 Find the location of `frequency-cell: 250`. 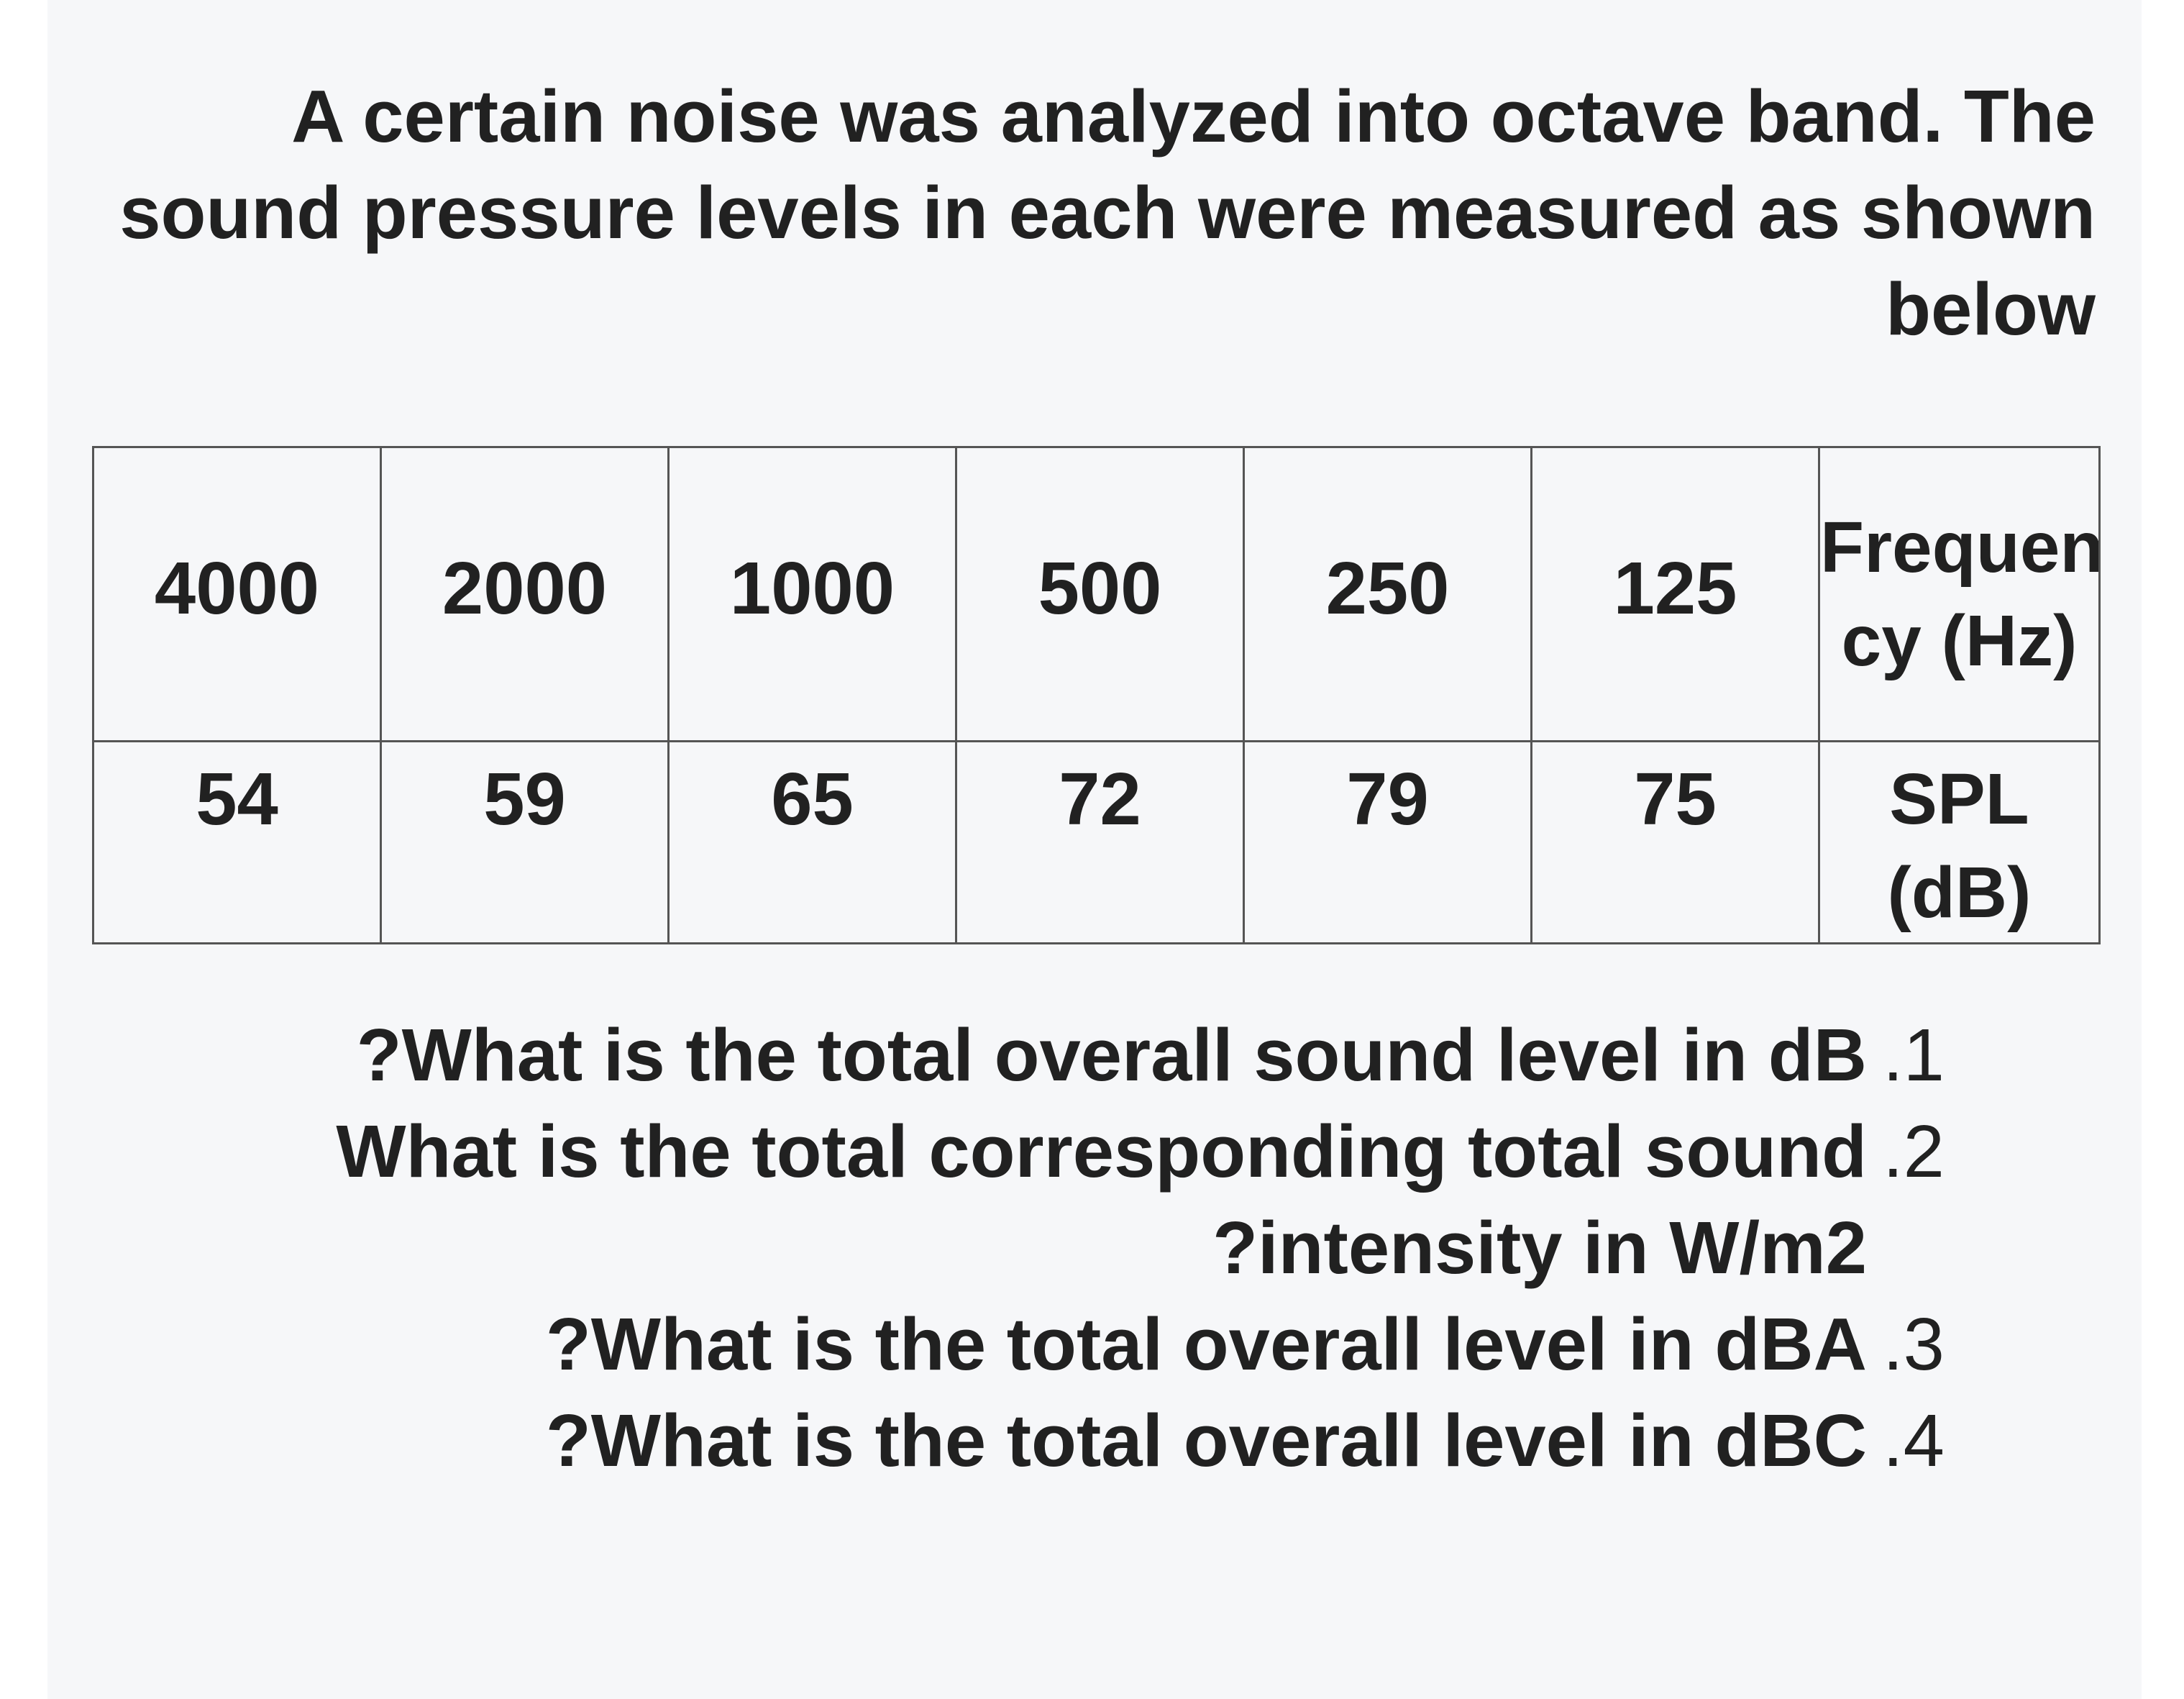

frequency-cell: 250 is located at coordinates (1387, 594).